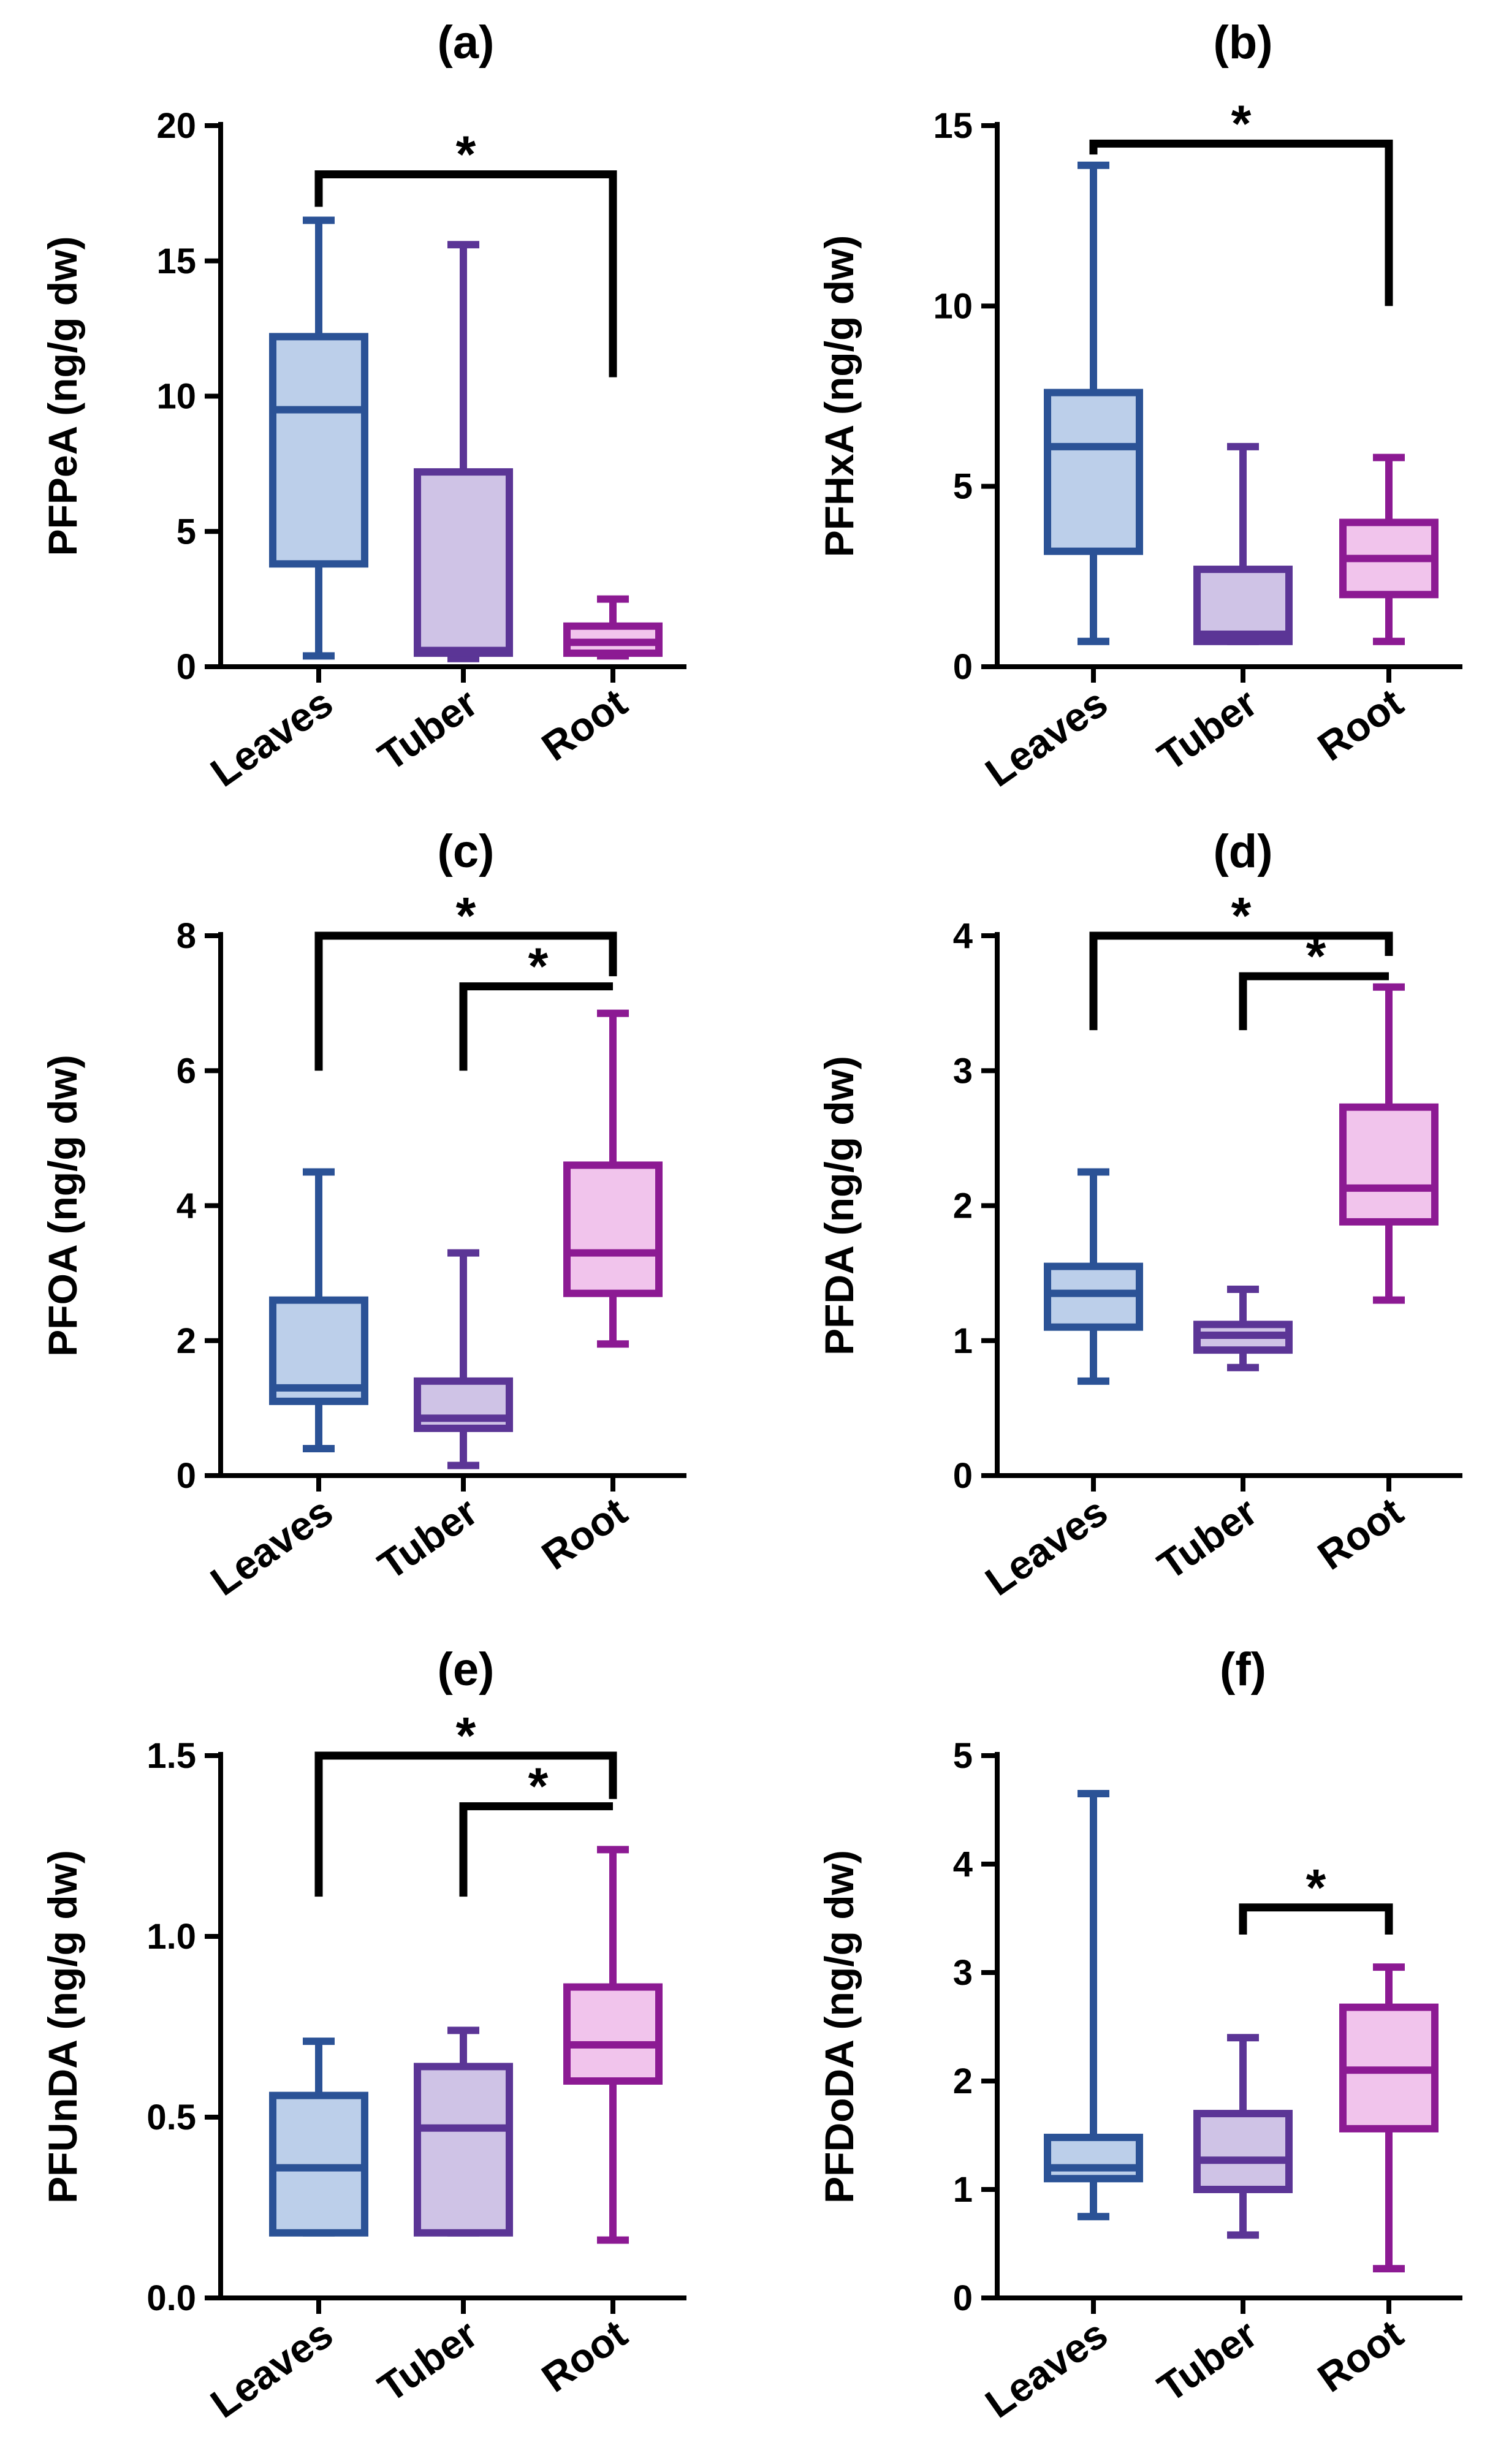  What do you see at coordinates (171, 2298) in the screenshot?
I see `y-tick-label: 0.0` at bounding box center [171, 2298].